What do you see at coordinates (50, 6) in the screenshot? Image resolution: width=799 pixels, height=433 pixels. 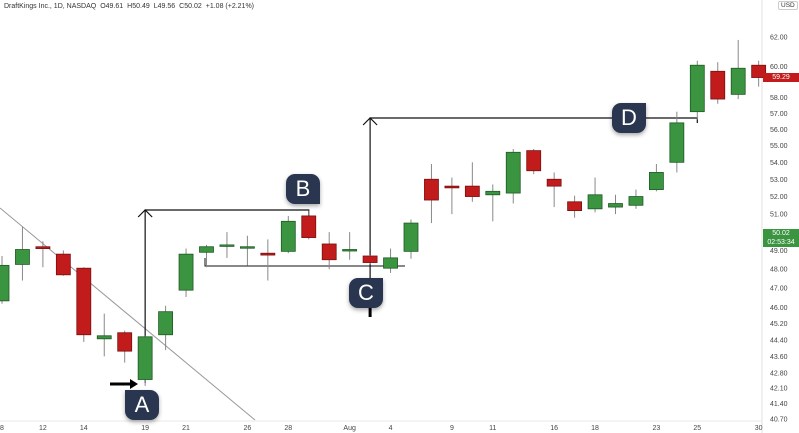 I see `symbol-label: DraftKings Inc., 1D, NASDAQ` at bounding box center [50, 6].